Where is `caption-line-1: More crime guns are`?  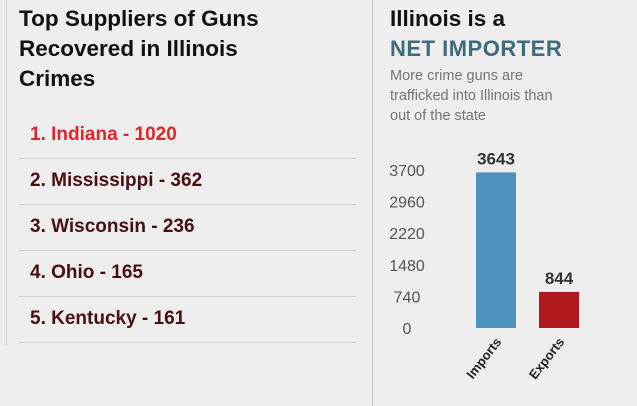
caption-line-1: More crime guns are is located at coordinates (456, 76).